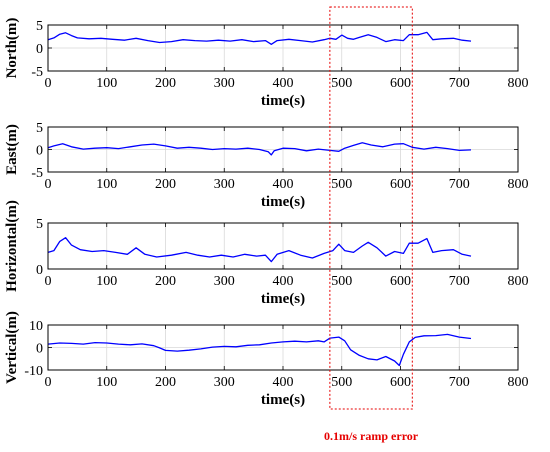  I want to click on ramp-error-highlight-box, so click(371, 208).